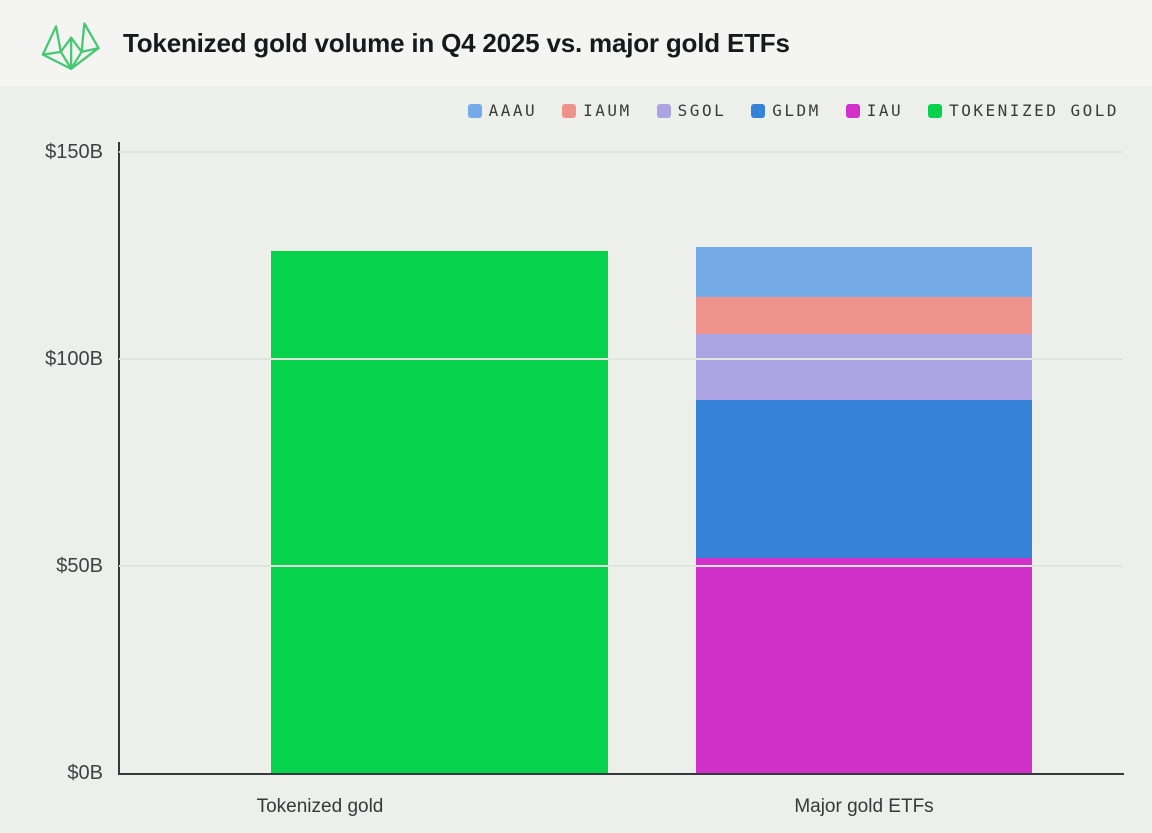 The image size is (1152, 833). I want to click on wireframe-fox-logo-icon, so click(70, 46).